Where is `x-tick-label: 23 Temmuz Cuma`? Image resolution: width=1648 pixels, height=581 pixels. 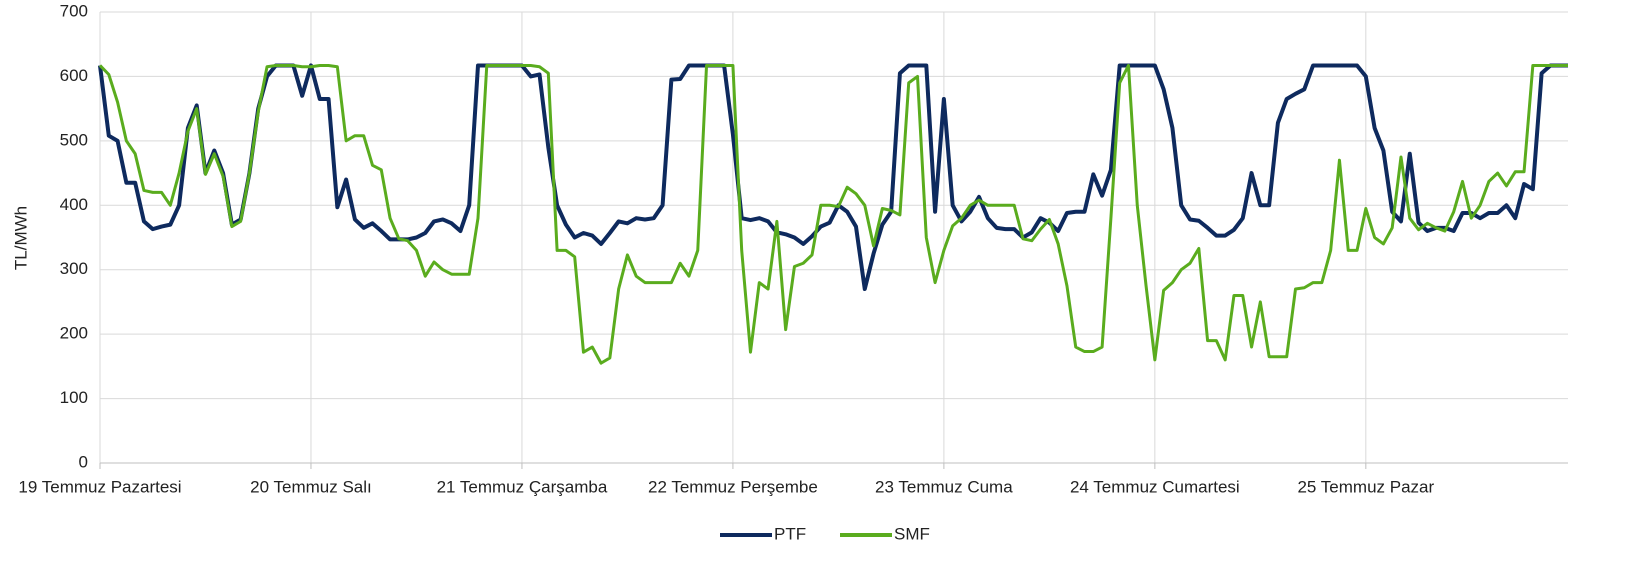 x-tick-label: 23 Temmuz Cuma is located at coordinates (944, 486).